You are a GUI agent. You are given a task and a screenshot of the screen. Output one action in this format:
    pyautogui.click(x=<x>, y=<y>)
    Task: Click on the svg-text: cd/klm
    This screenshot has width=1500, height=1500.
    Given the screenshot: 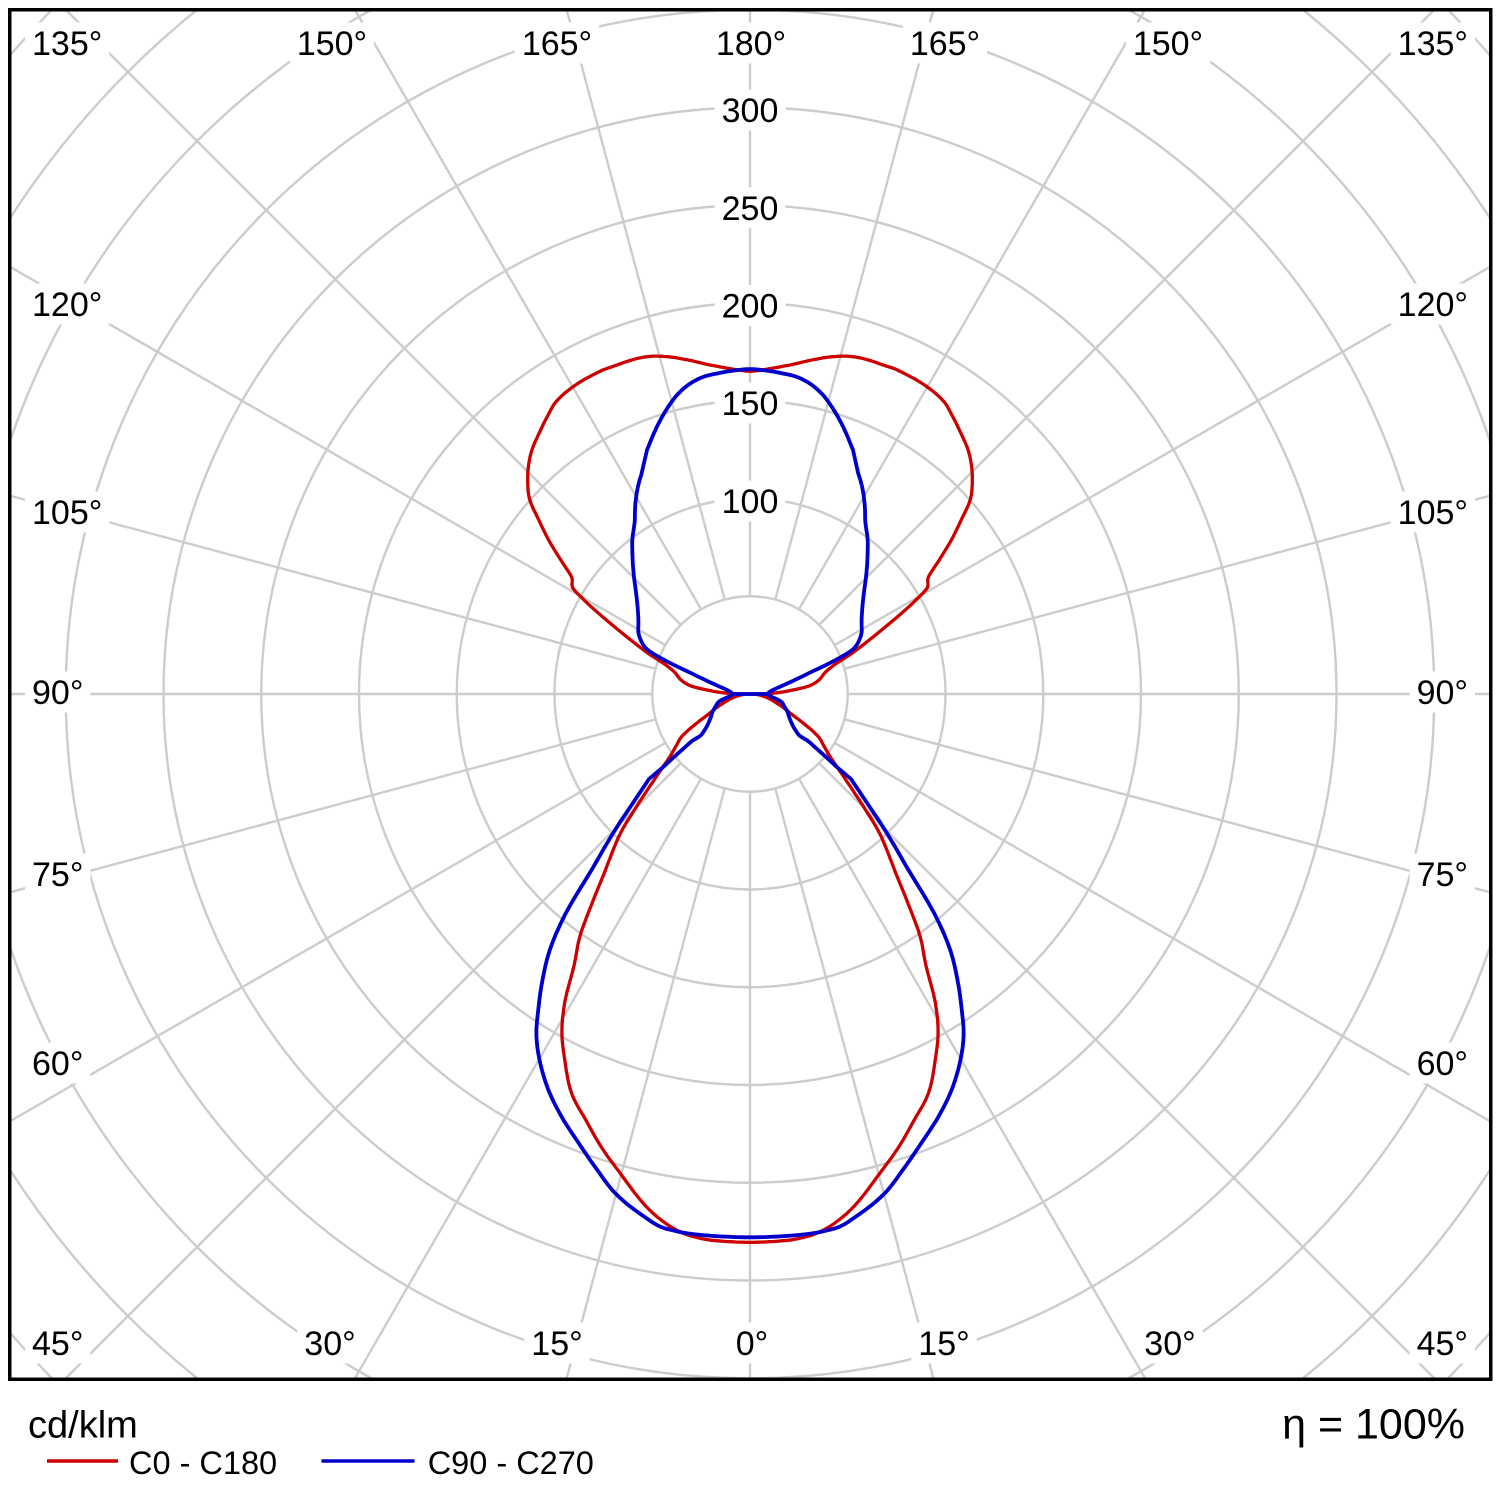 What is the action you would take?
    pyautogui.click(x=83, y=1426)
    